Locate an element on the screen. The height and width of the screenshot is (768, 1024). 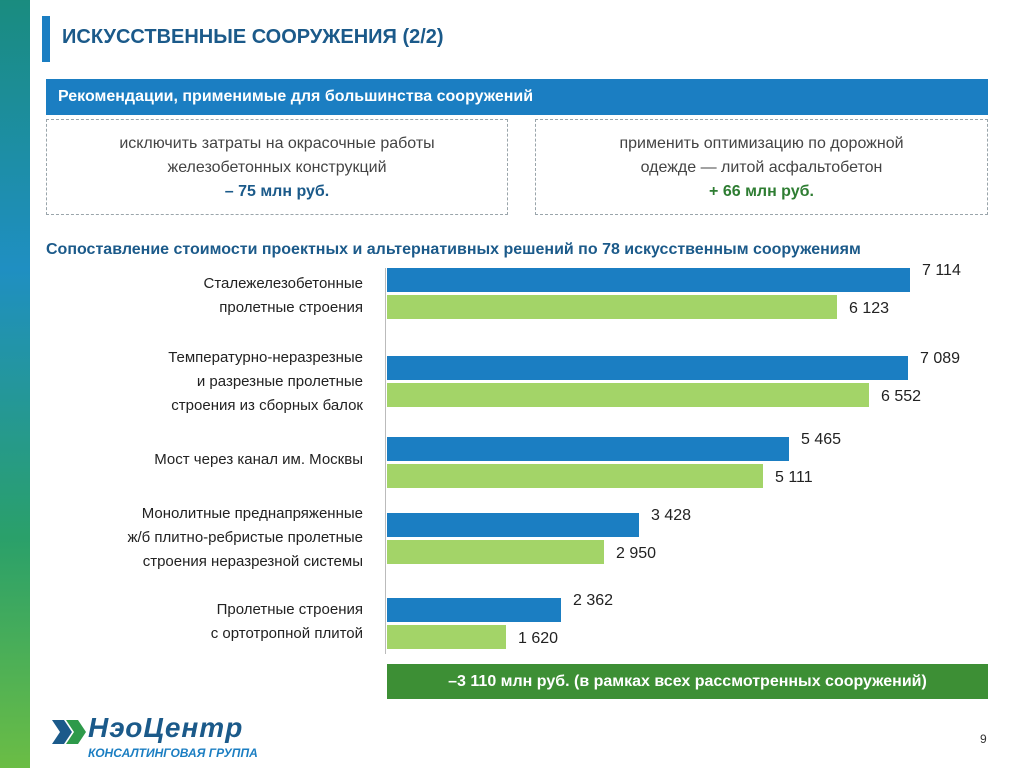
category-label-line: Мост через канал им. Москвы is located at coordinates (258, 459).